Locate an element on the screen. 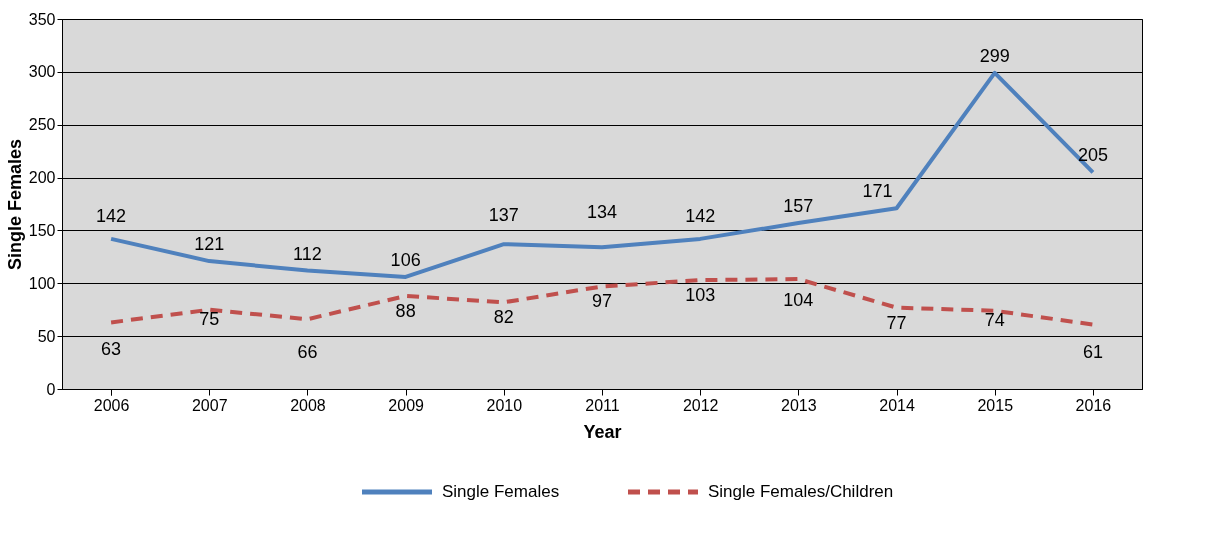 The height and width of the screenshot is (550, 1226). x-tick-label: 2006 is located at coordinates (111, 405).